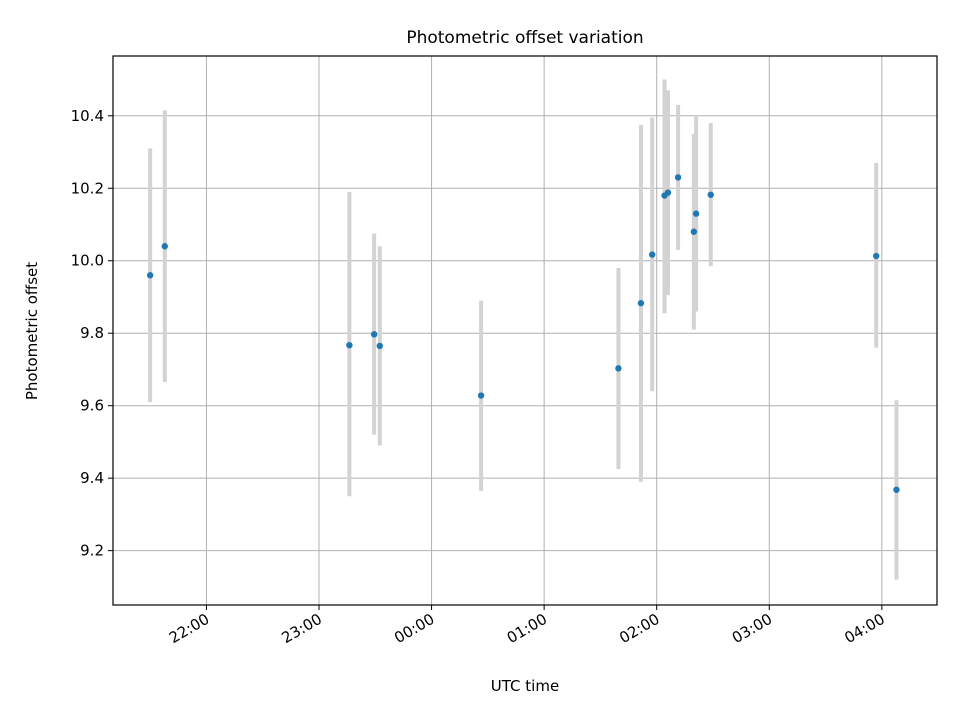 This screenshot has width=960, height=720. Describe the element at coordinates (32, 331) in the screenshot. I see `y-axis-label: Photometric offset` at that location.